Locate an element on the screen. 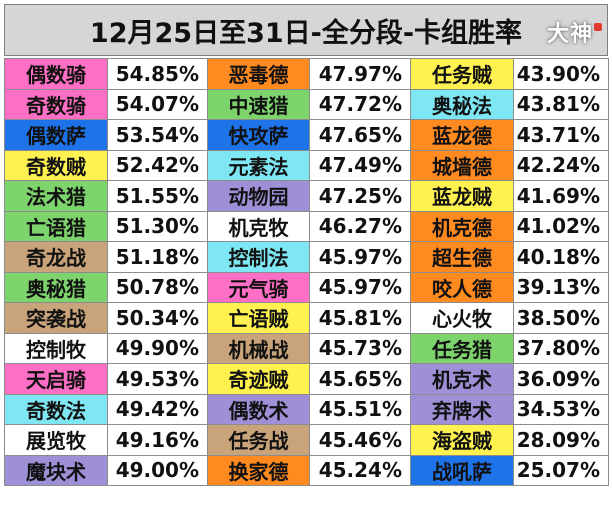 Image resolution: width=612 pixels, height=515 pixels. deck-name: 中速猎 is located at coordinates (258, 105).